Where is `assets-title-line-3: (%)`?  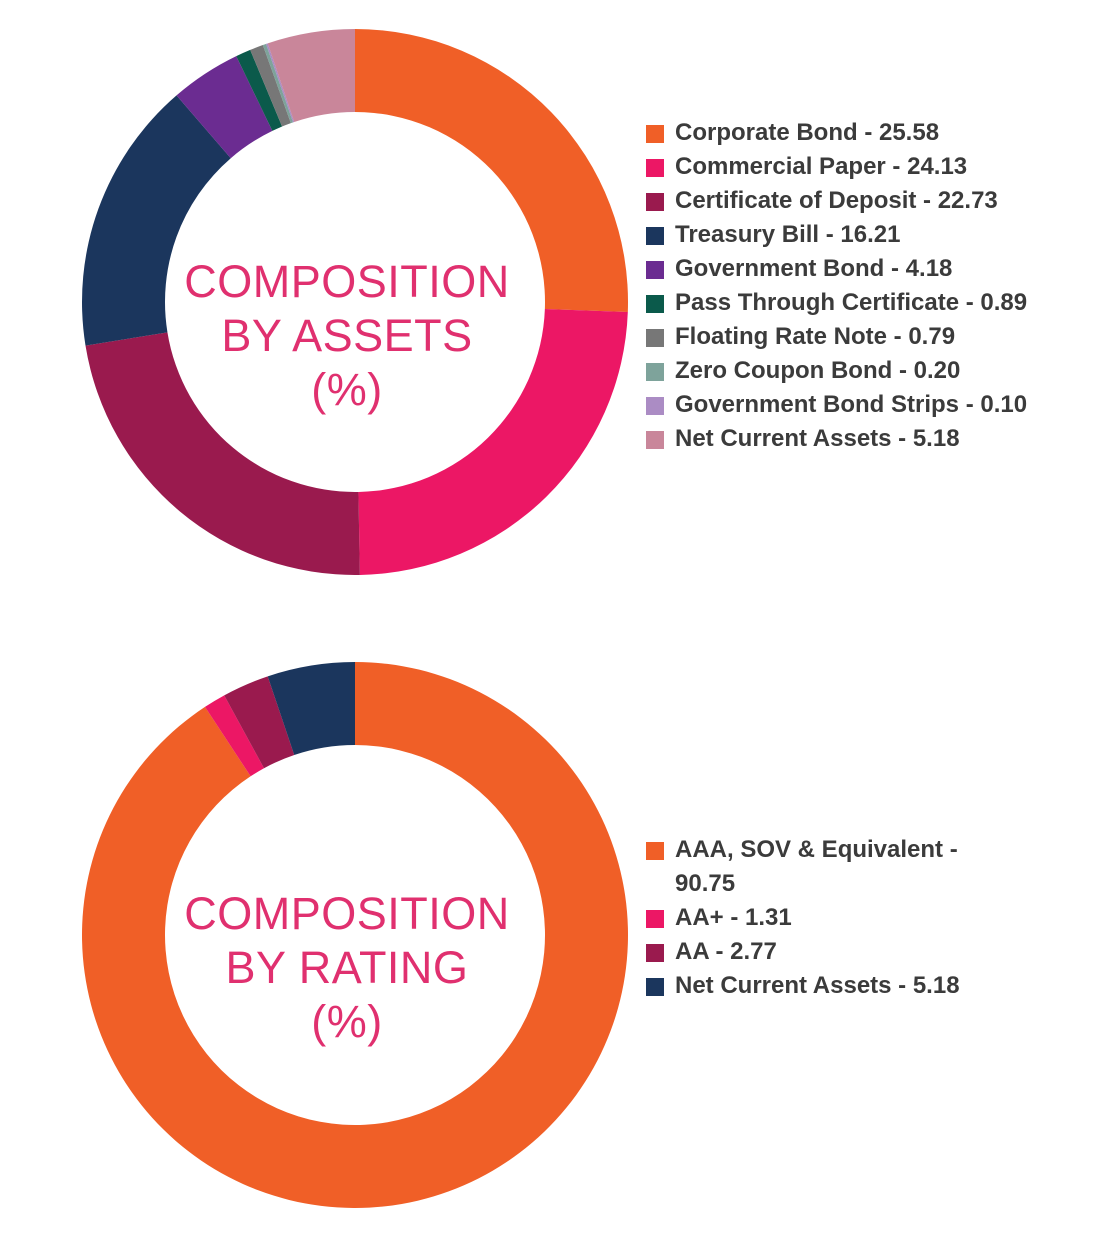 assets-title-line-3: (%) is located at coordinates (347, 389).